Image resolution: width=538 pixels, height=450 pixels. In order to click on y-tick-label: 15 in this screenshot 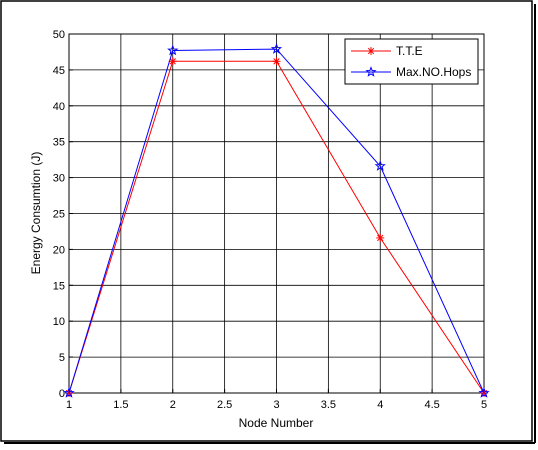, I will do `click(59, 286)`.